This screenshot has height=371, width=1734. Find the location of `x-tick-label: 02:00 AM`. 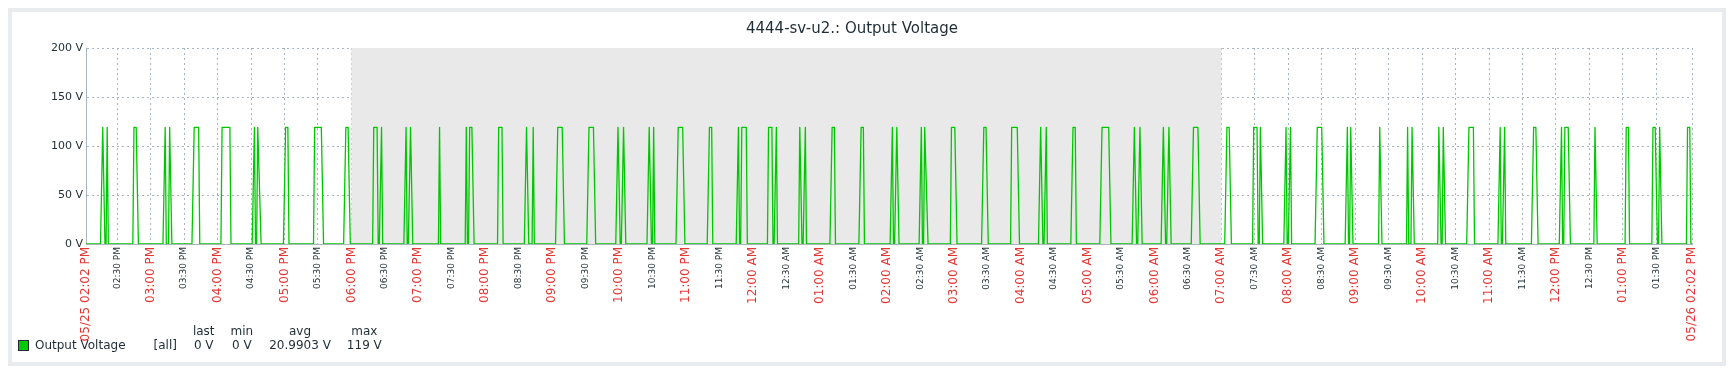

x-tick-label: 02:00 AM is located at coordinates (885, 275).